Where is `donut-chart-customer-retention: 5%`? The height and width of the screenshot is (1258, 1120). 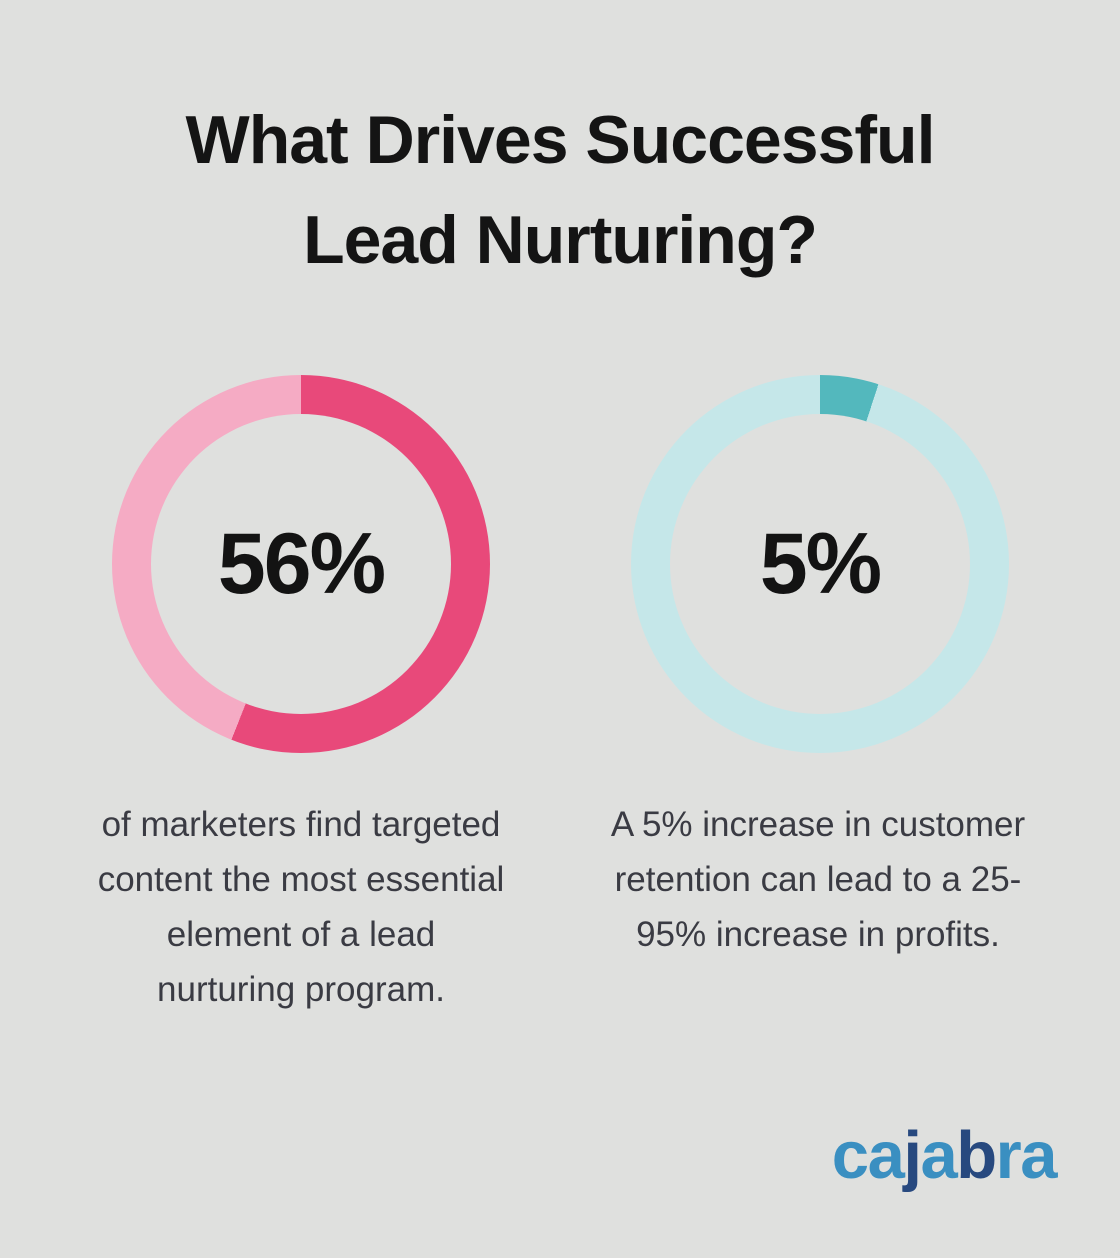 donut-chart-customer-retention: 5% is located at coordinates (820, 564).